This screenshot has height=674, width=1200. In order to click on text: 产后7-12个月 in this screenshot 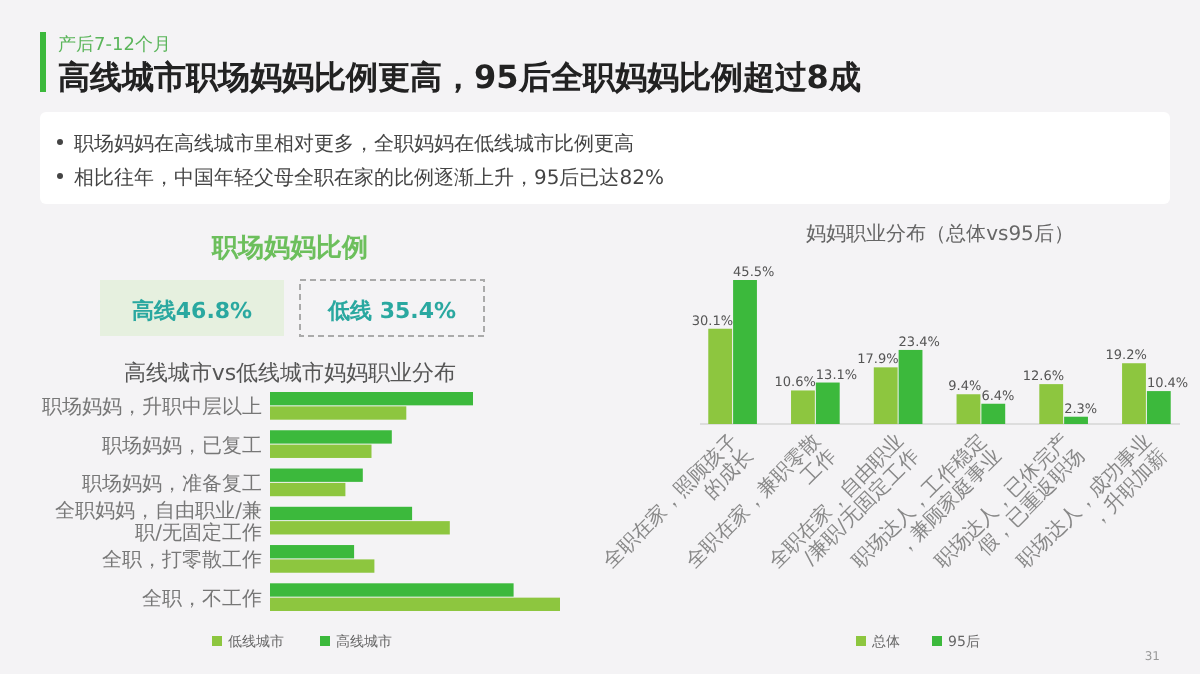, I will do `click(114, 45)`.